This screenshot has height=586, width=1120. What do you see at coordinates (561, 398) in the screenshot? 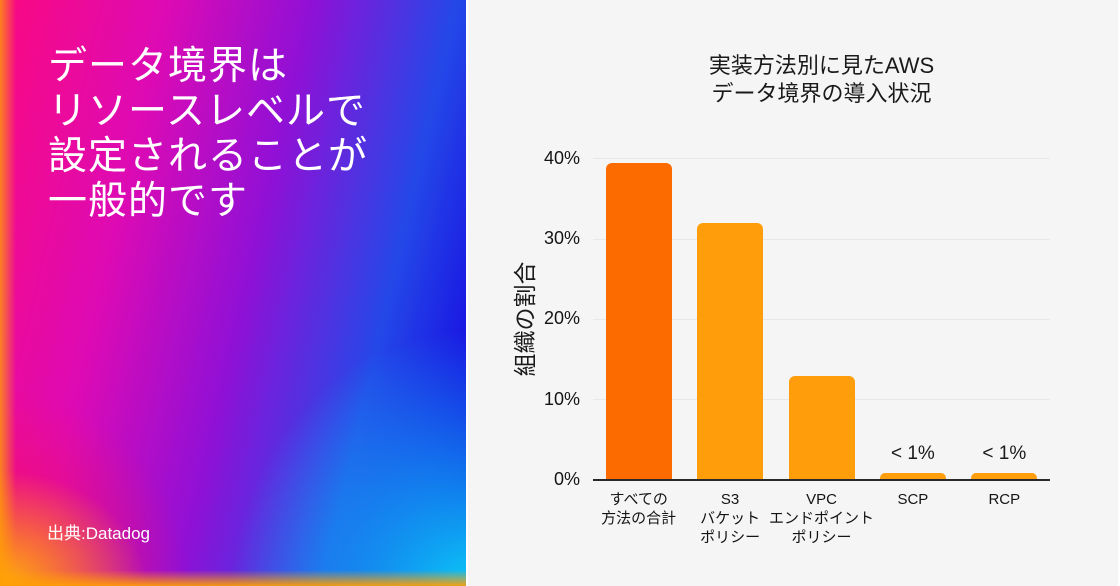
I see `y-tick-label: 10%` at bounding box center [561, 398].